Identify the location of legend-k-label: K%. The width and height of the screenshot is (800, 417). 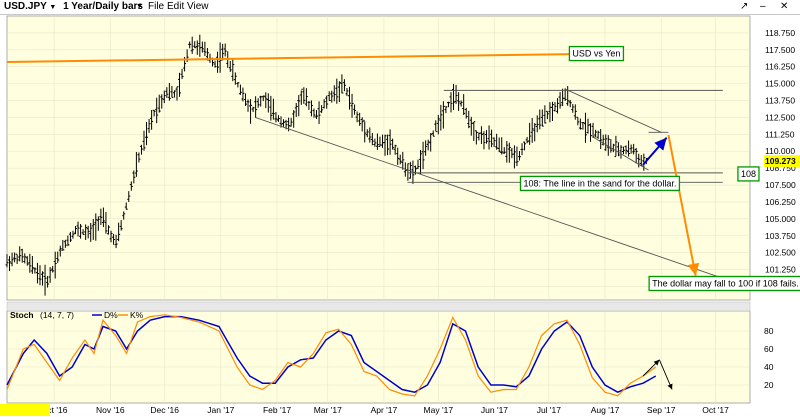
(137, 315).